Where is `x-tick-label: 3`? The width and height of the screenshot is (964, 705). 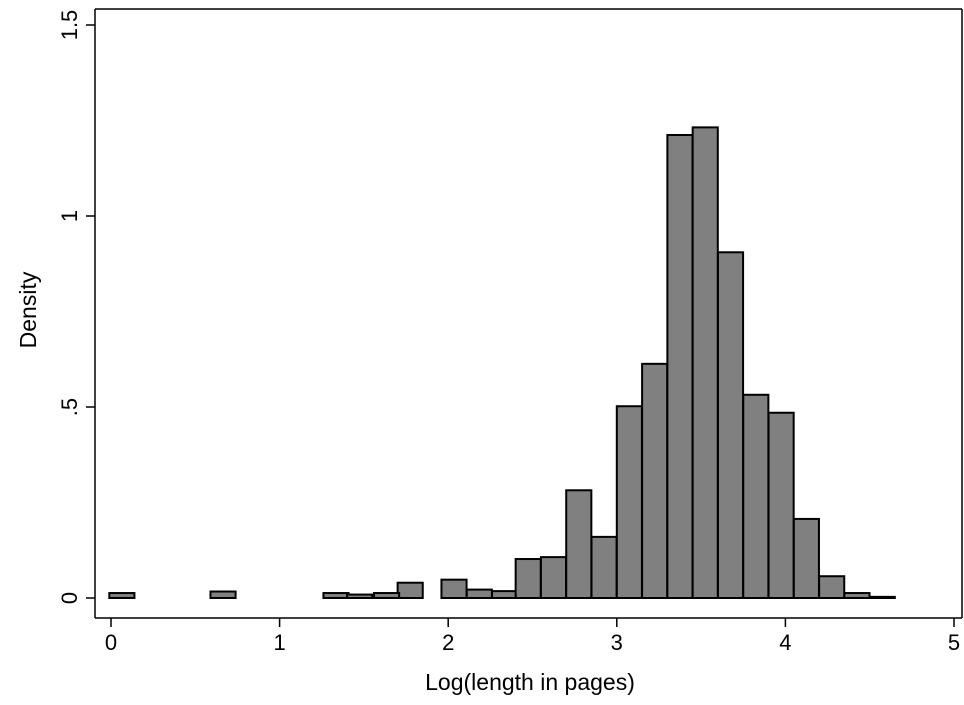
x-tick-label: 3 is located at coordinates (617, 642).